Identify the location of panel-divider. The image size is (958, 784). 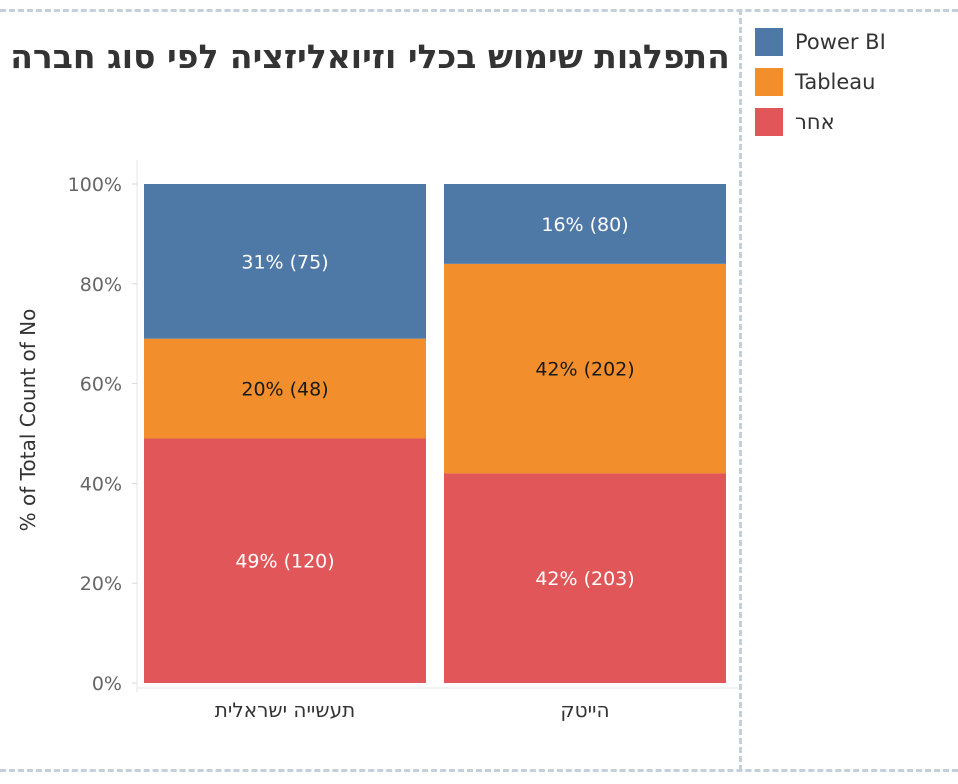
(740, 390).